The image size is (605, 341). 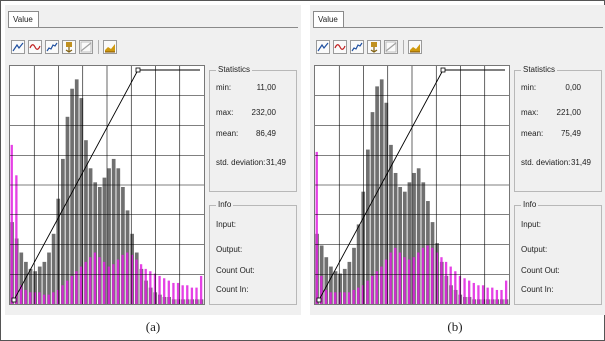 I want to click on stat-std-value: 31,49, so click(x=580, y=162).